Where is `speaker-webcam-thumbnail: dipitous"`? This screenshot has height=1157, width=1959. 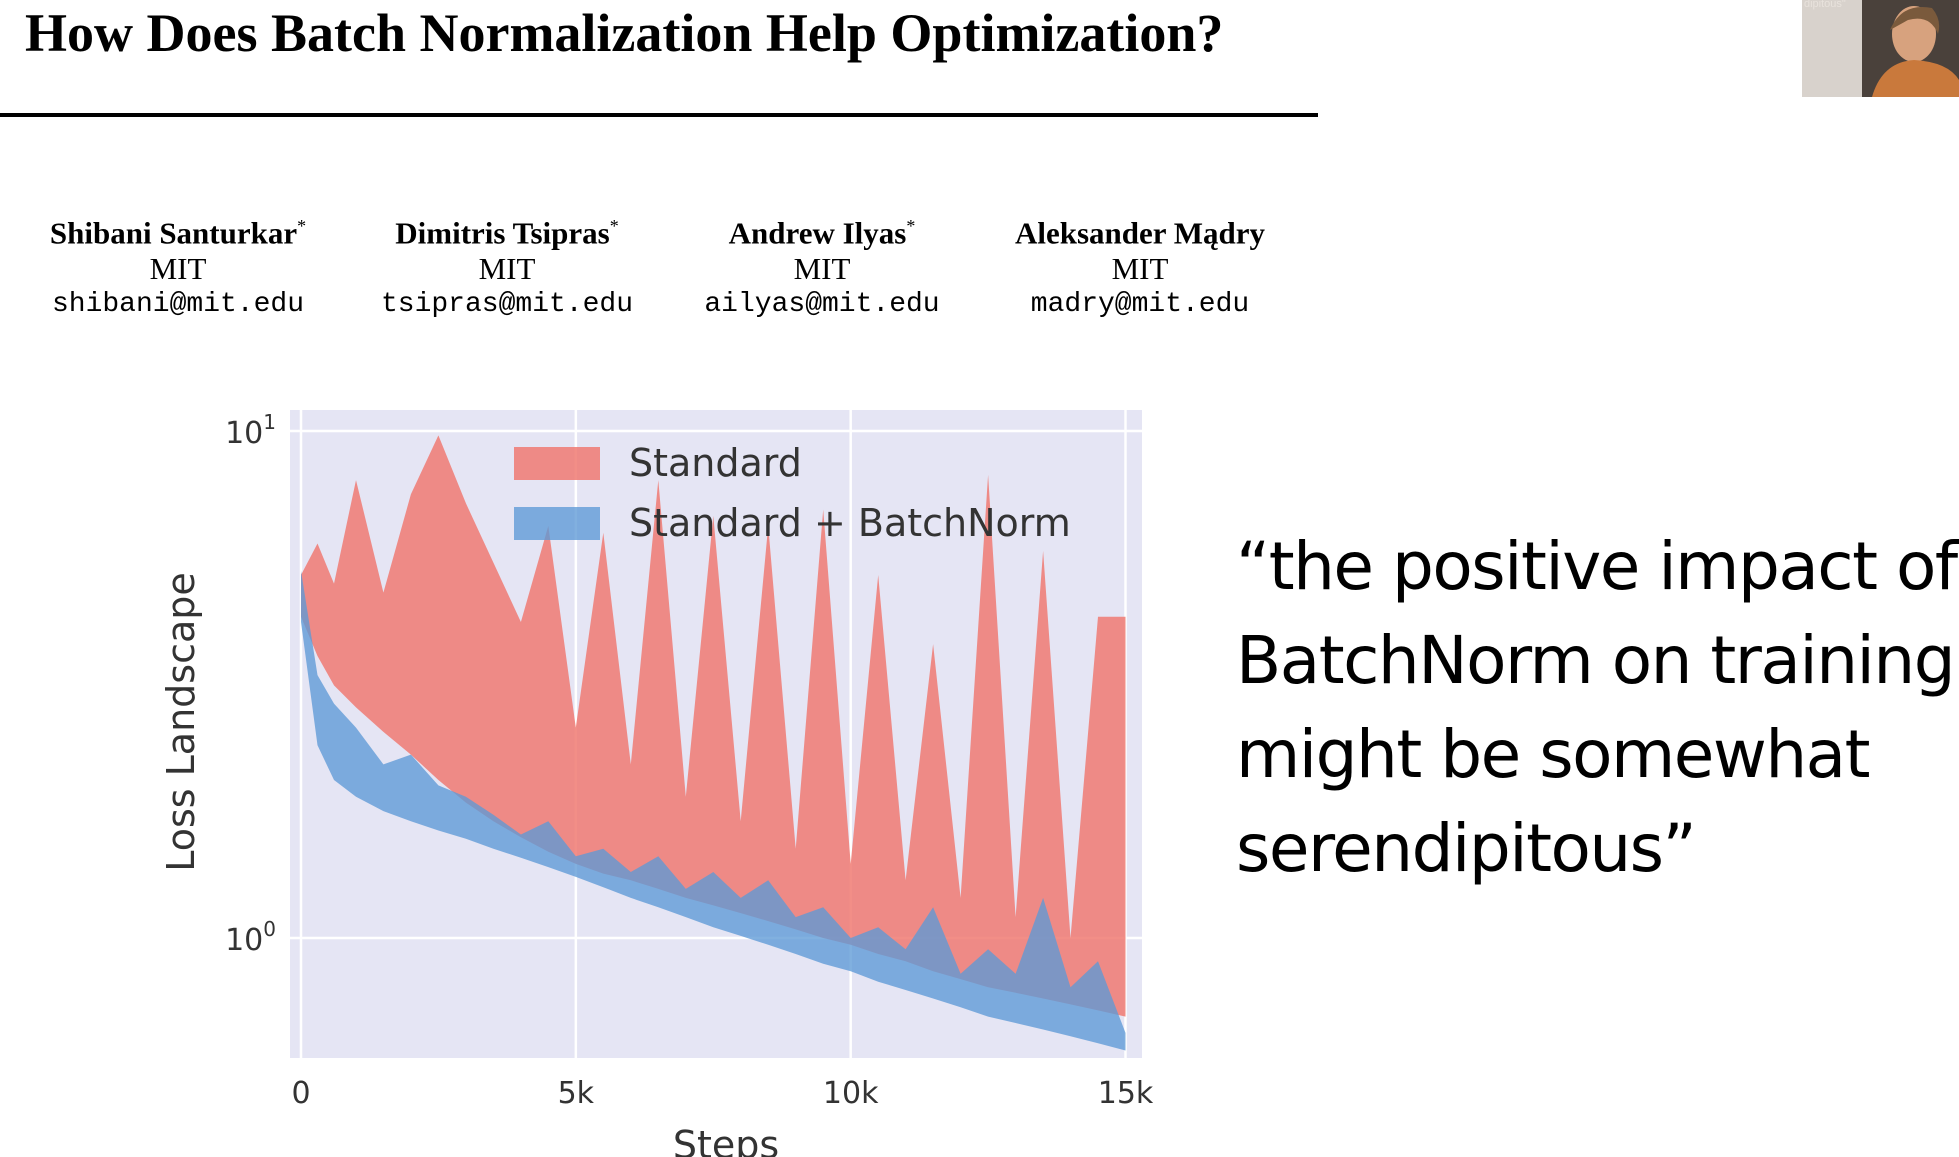
speaker-webcam-thumbnail: dipitous" is located at coordinates (1880, 48).